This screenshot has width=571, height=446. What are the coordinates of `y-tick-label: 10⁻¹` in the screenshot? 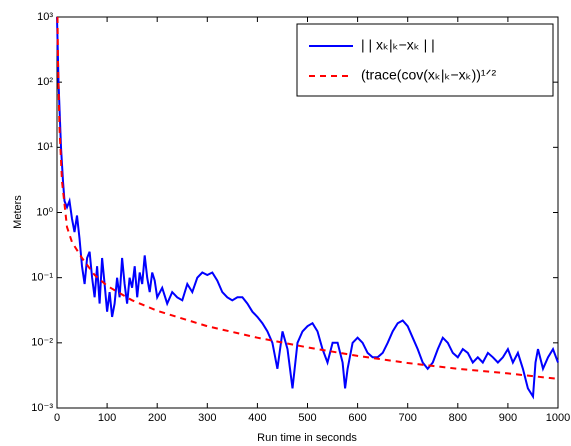 It's located at (42, 278).